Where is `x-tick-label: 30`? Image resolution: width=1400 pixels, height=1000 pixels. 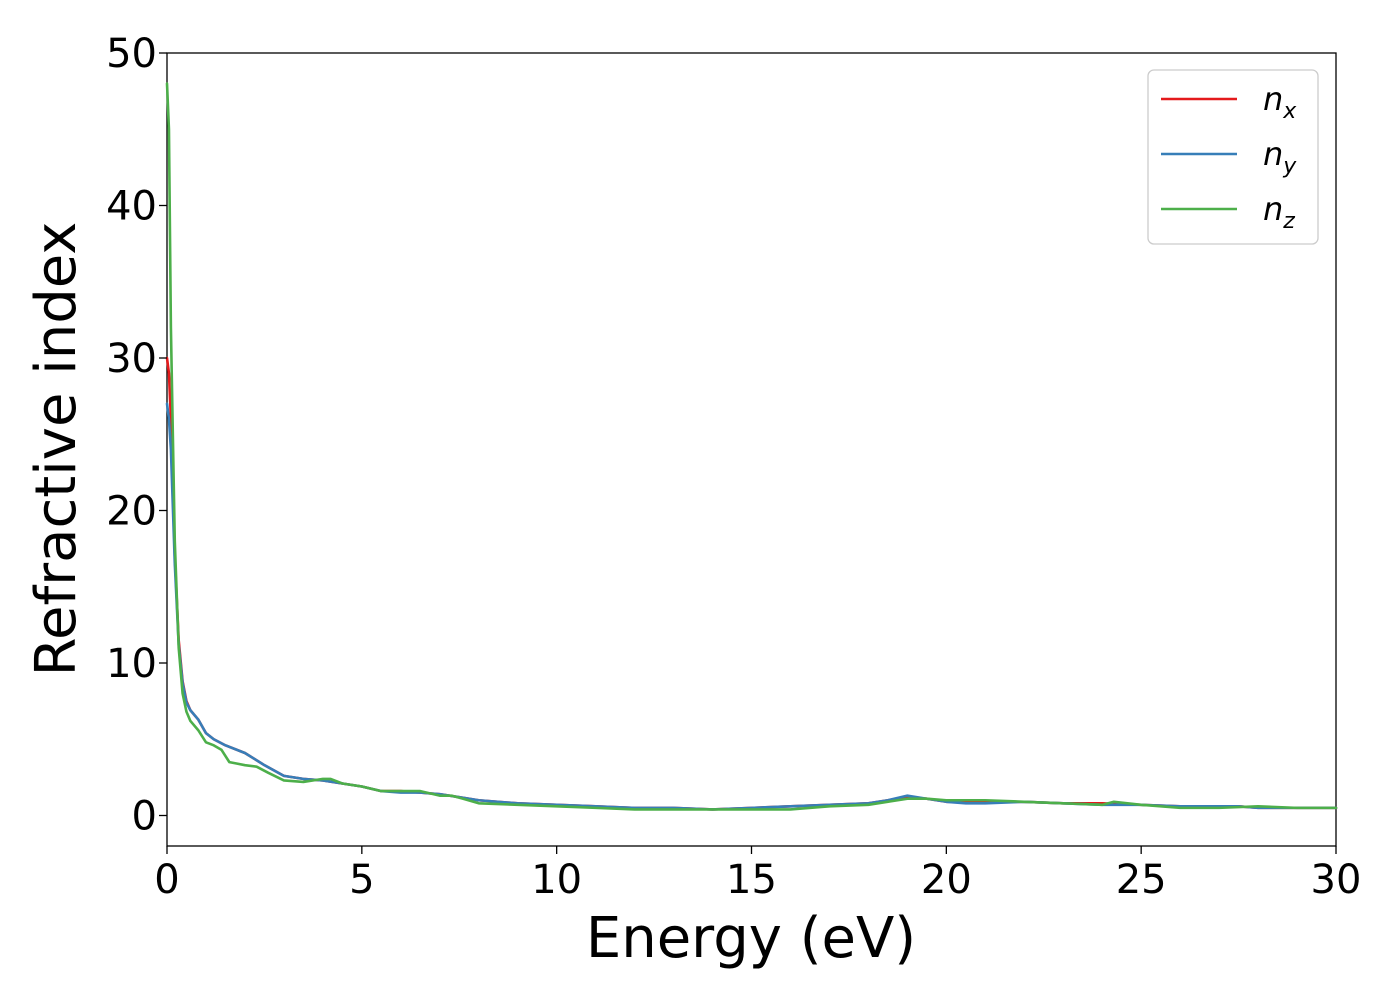
x-tick-label: 30 is located at coordinates (1336, 880).